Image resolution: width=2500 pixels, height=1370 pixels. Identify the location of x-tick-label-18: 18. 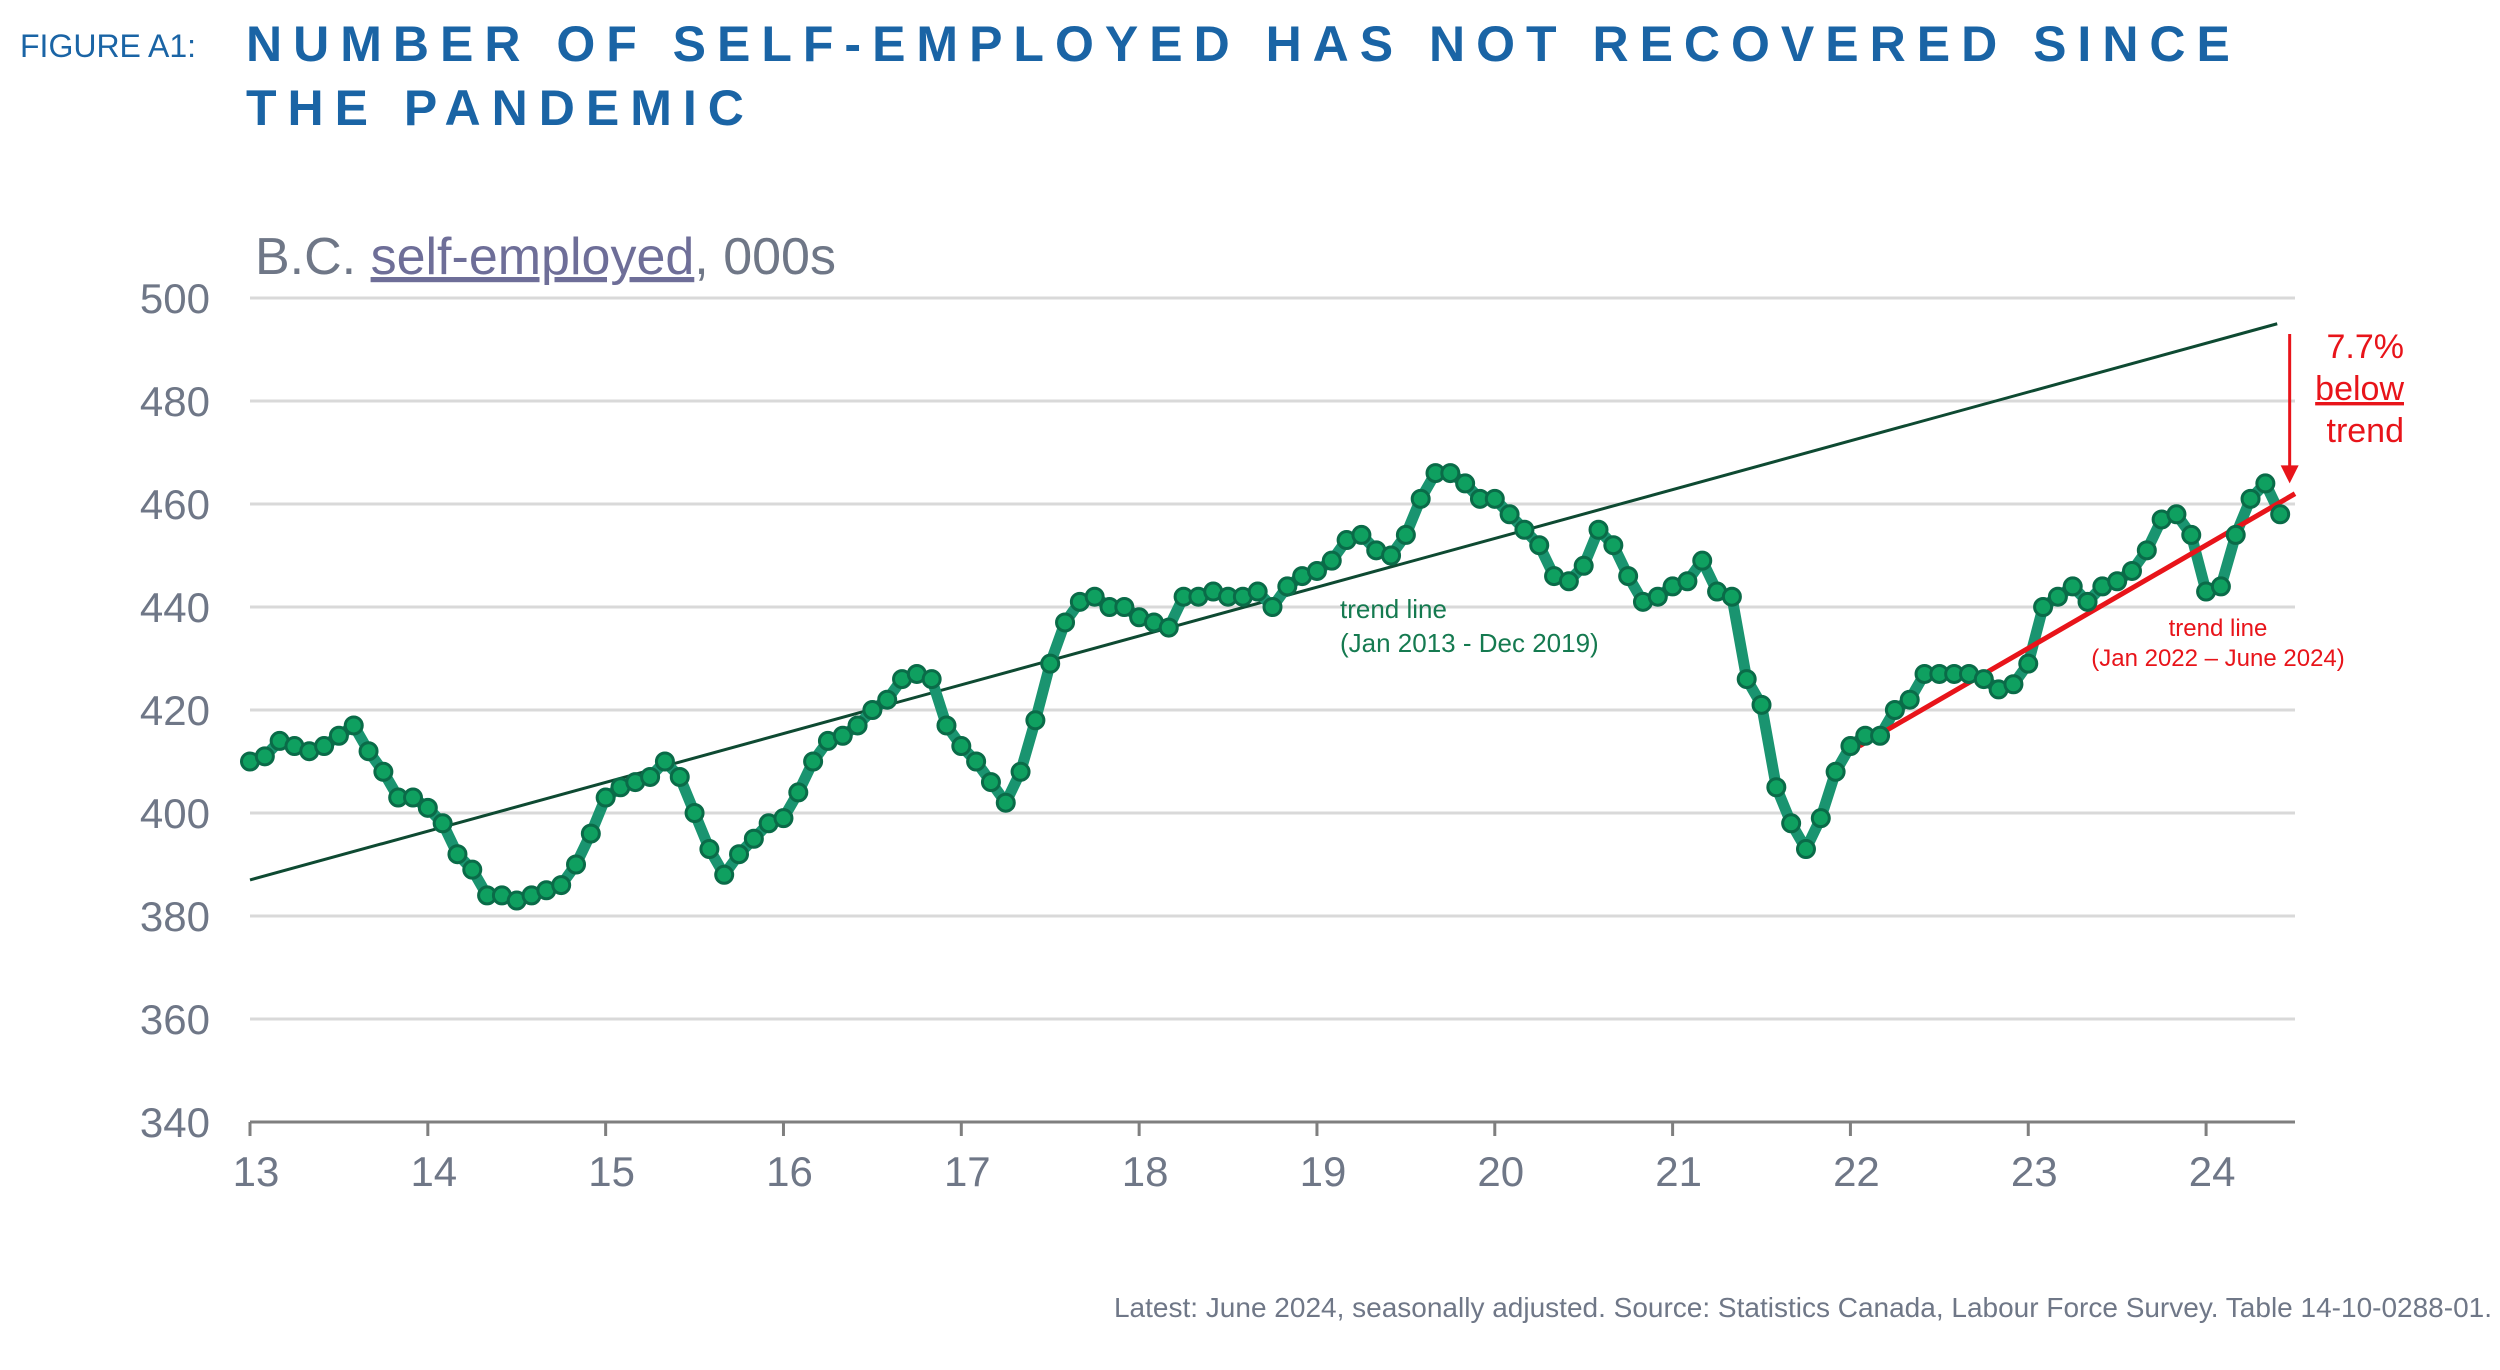
(1145, 1171).